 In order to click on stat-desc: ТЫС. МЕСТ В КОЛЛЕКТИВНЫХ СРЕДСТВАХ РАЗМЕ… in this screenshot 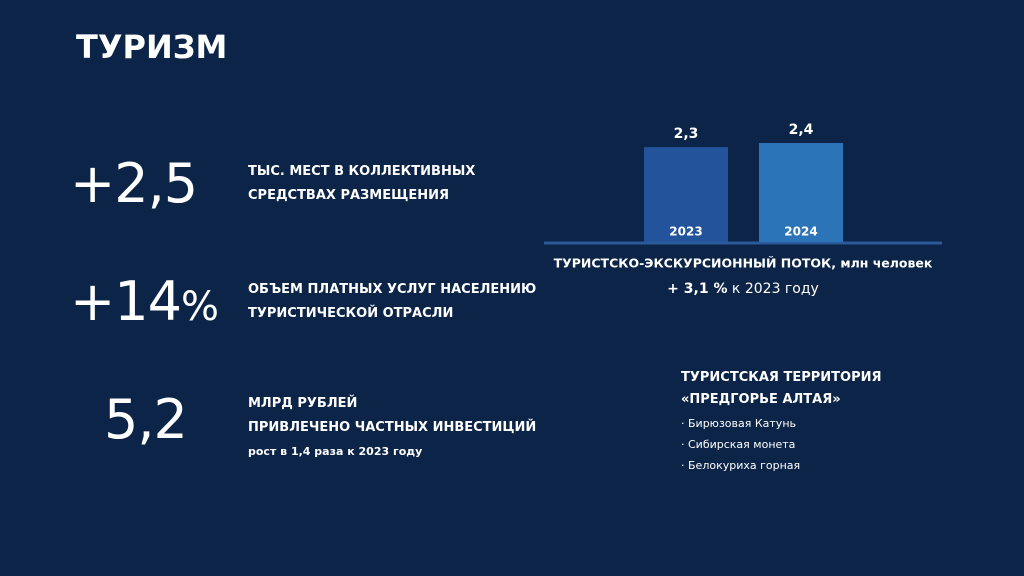, I will do `click(361, 184)`.